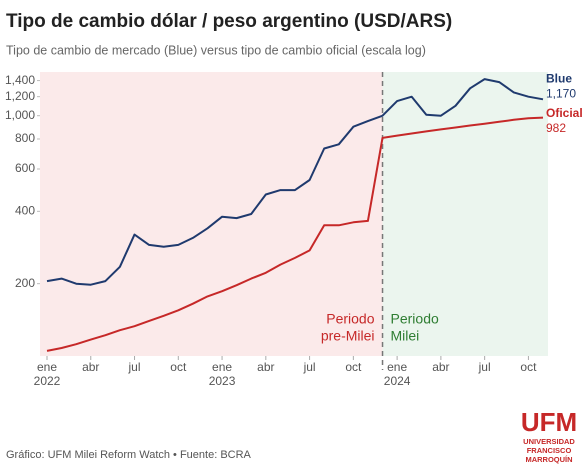 The image size is (583, 469). Describe the element at coordinates (25, 138) in the screenshot. I see `y-tick-label: 800` at that location.